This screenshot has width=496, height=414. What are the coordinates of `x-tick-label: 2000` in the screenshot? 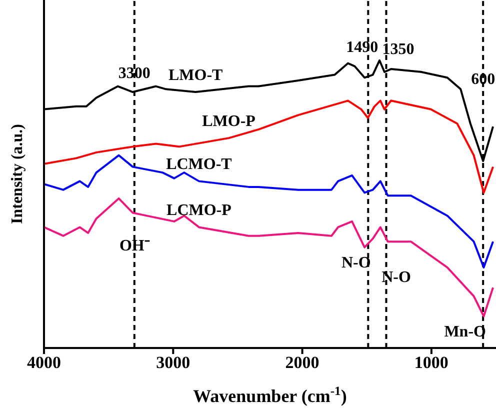 It's located at (302, 362).